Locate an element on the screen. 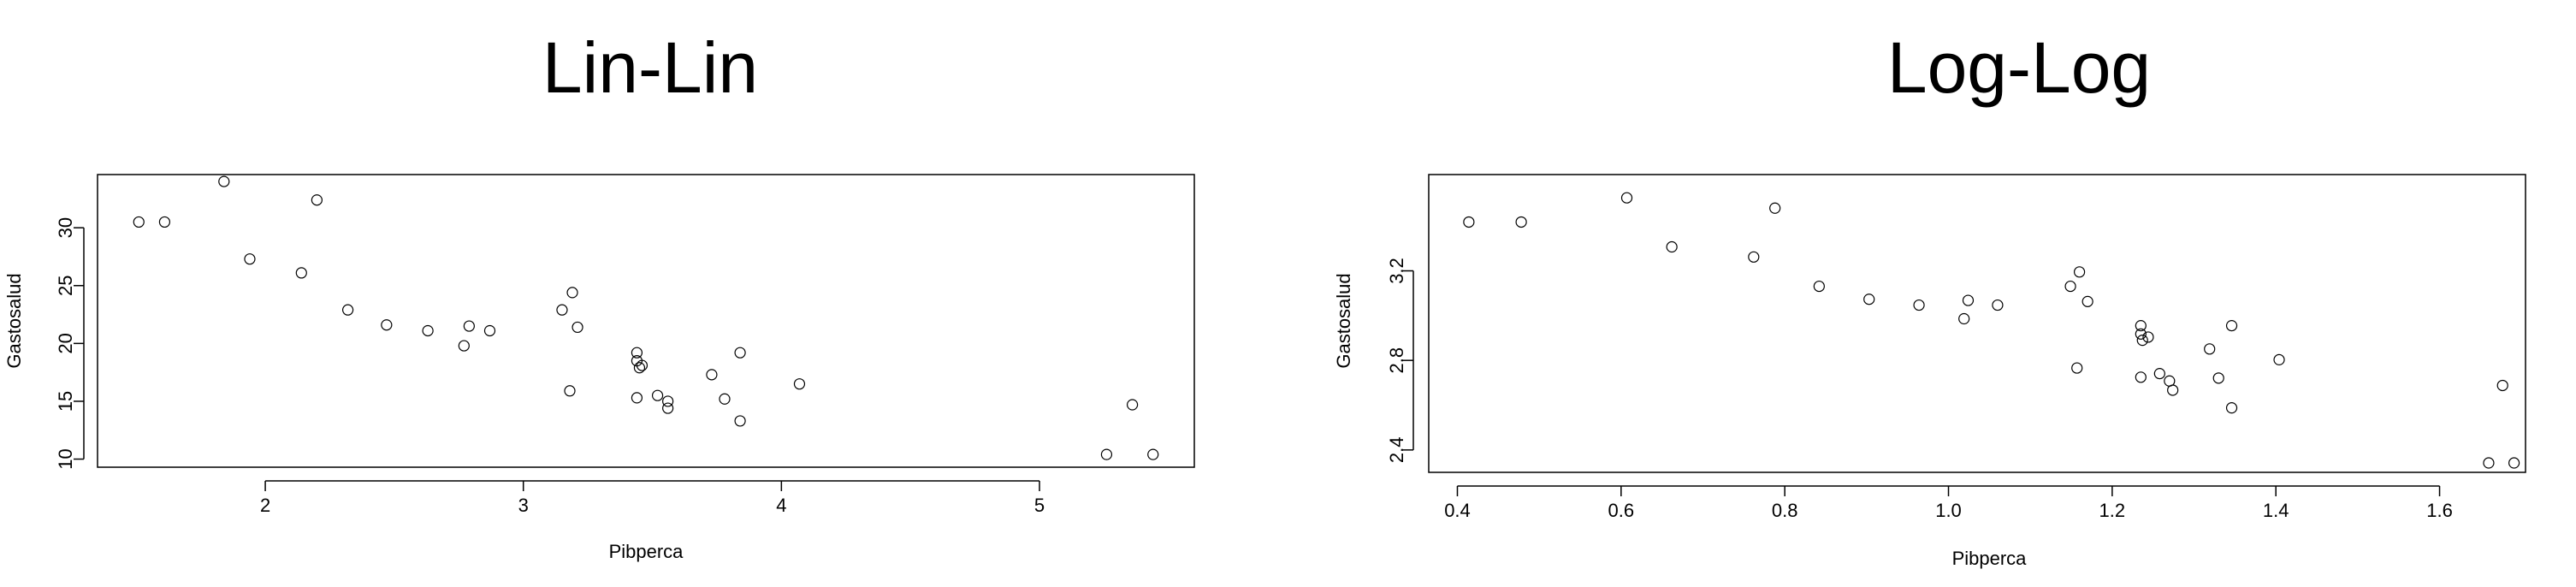 Image resolution: width=2576 pixels, height=587 pixels. lin-lin-title: Lin-Lin is located at coordinates (650, 67).